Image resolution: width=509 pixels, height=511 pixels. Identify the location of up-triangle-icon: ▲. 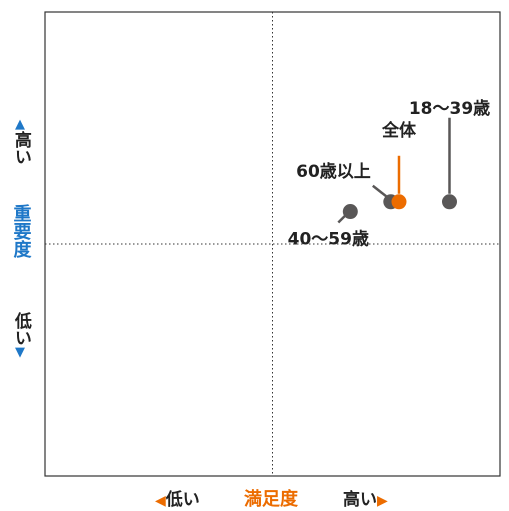
(20, 124).